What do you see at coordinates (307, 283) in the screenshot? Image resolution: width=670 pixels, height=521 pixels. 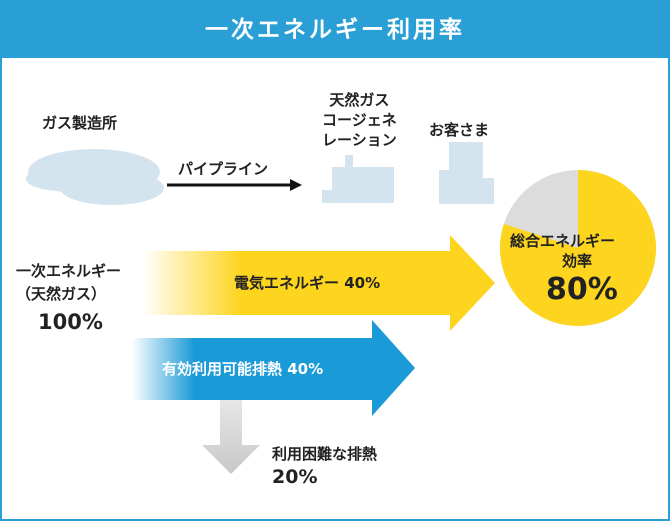 I see `electric-energy-label: 電気エネルギー 40%` at bounding box center [307, 283].